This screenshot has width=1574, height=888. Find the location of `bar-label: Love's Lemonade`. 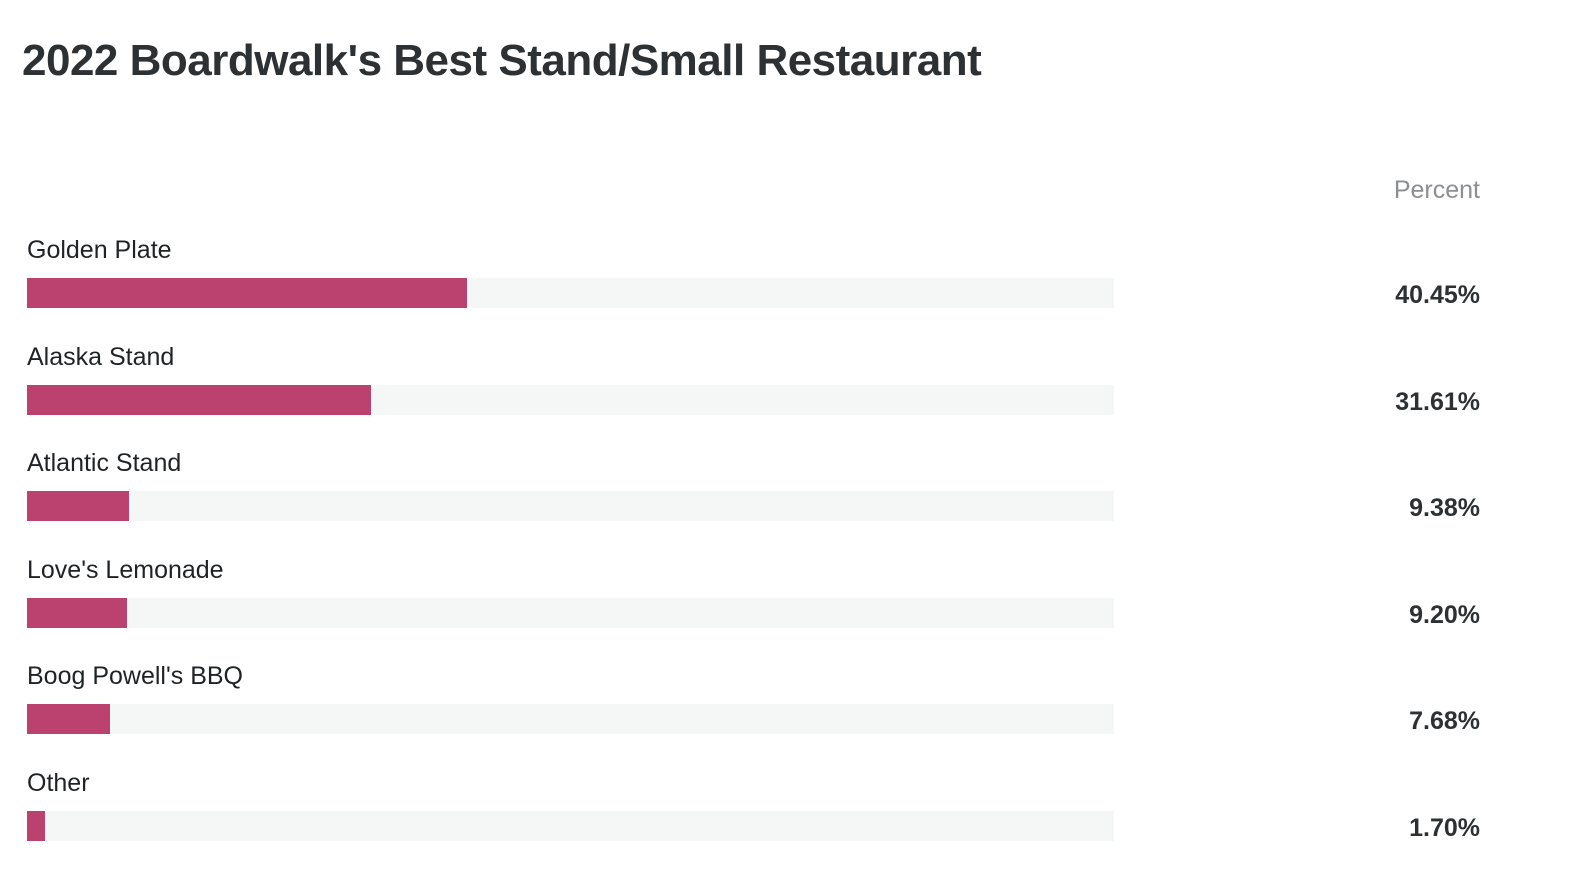

bar-label: Love's Lemonade is located at coordinates (125, 569).